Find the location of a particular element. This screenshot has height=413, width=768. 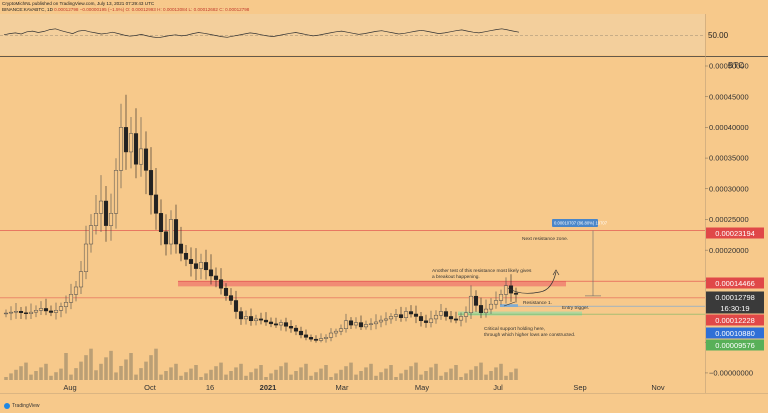

projected-path-arrow-icon is located at coordinates (556, 272).